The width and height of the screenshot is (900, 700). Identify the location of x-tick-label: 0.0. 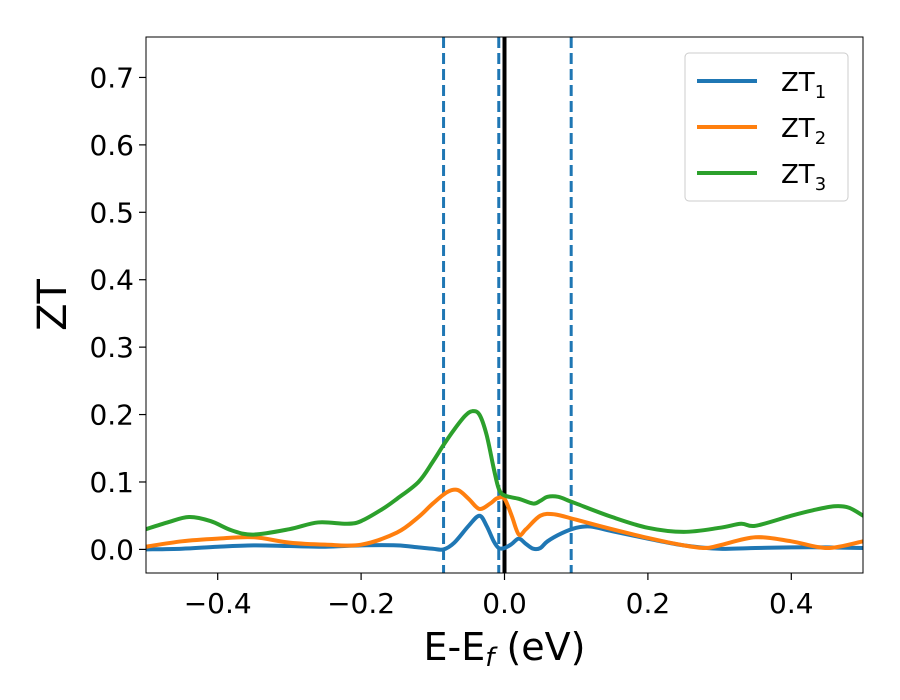
(504, 603).